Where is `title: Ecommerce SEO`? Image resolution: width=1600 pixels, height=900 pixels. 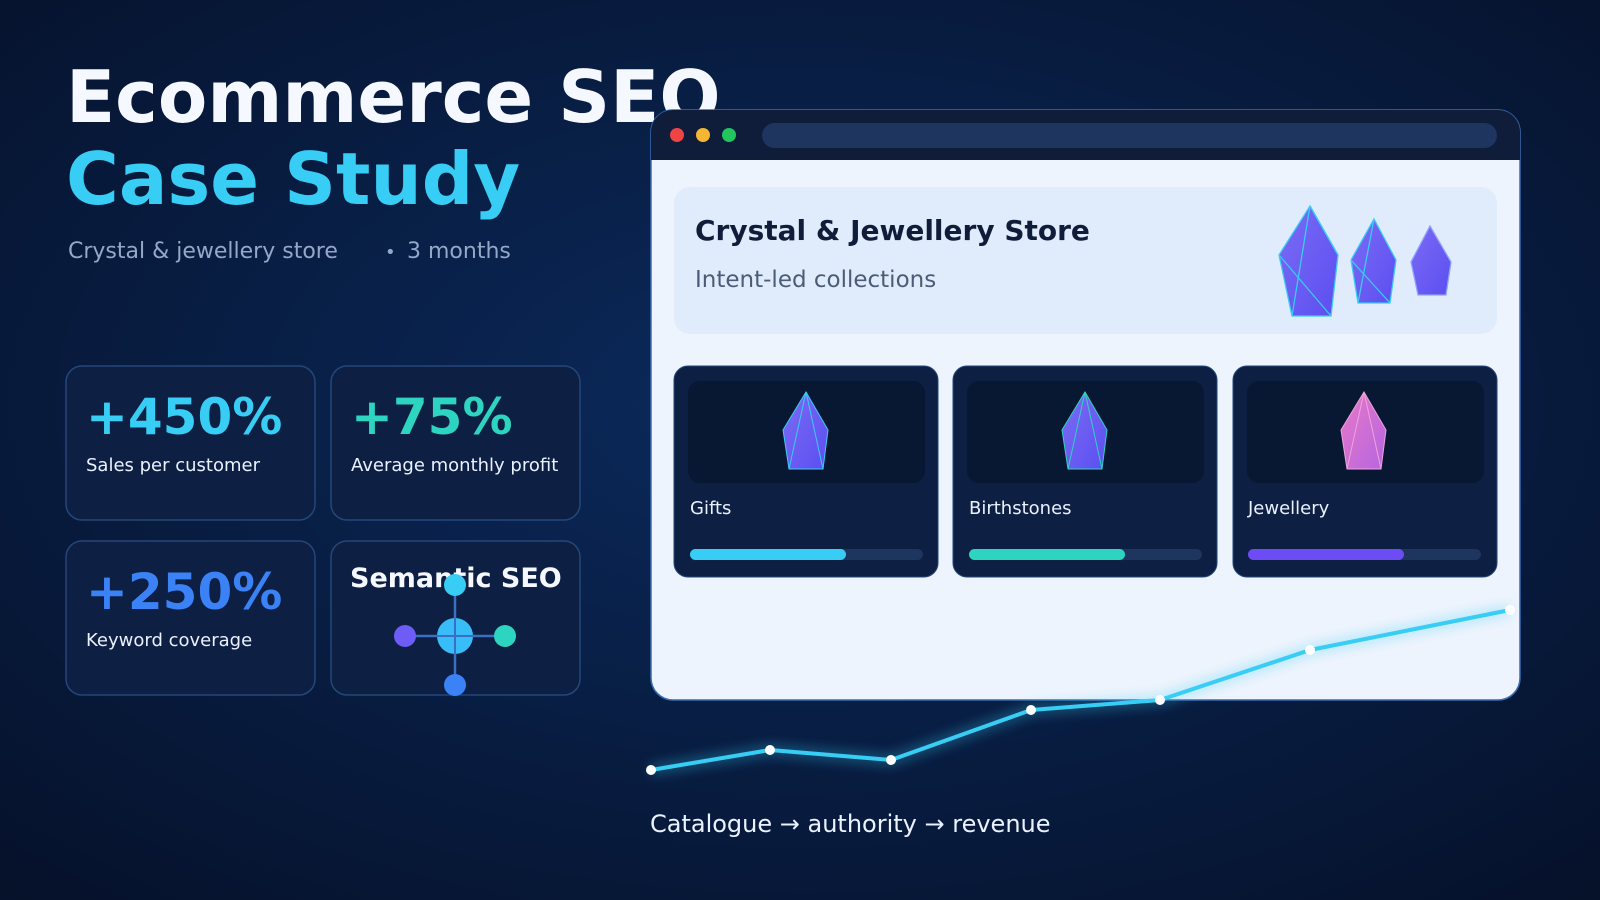 title: Ecommerce SEO is located at coordinates (393, 97).